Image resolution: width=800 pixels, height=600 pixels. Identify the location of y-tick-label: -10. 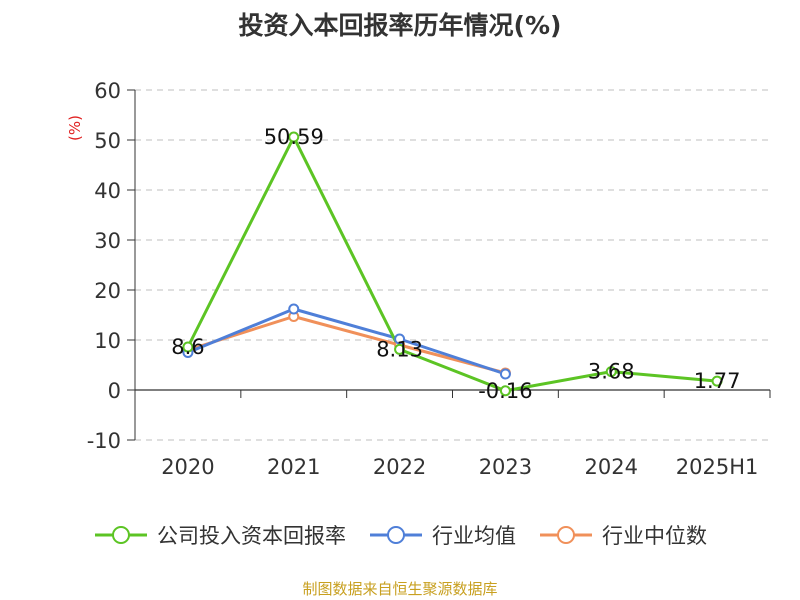
(104, 441).